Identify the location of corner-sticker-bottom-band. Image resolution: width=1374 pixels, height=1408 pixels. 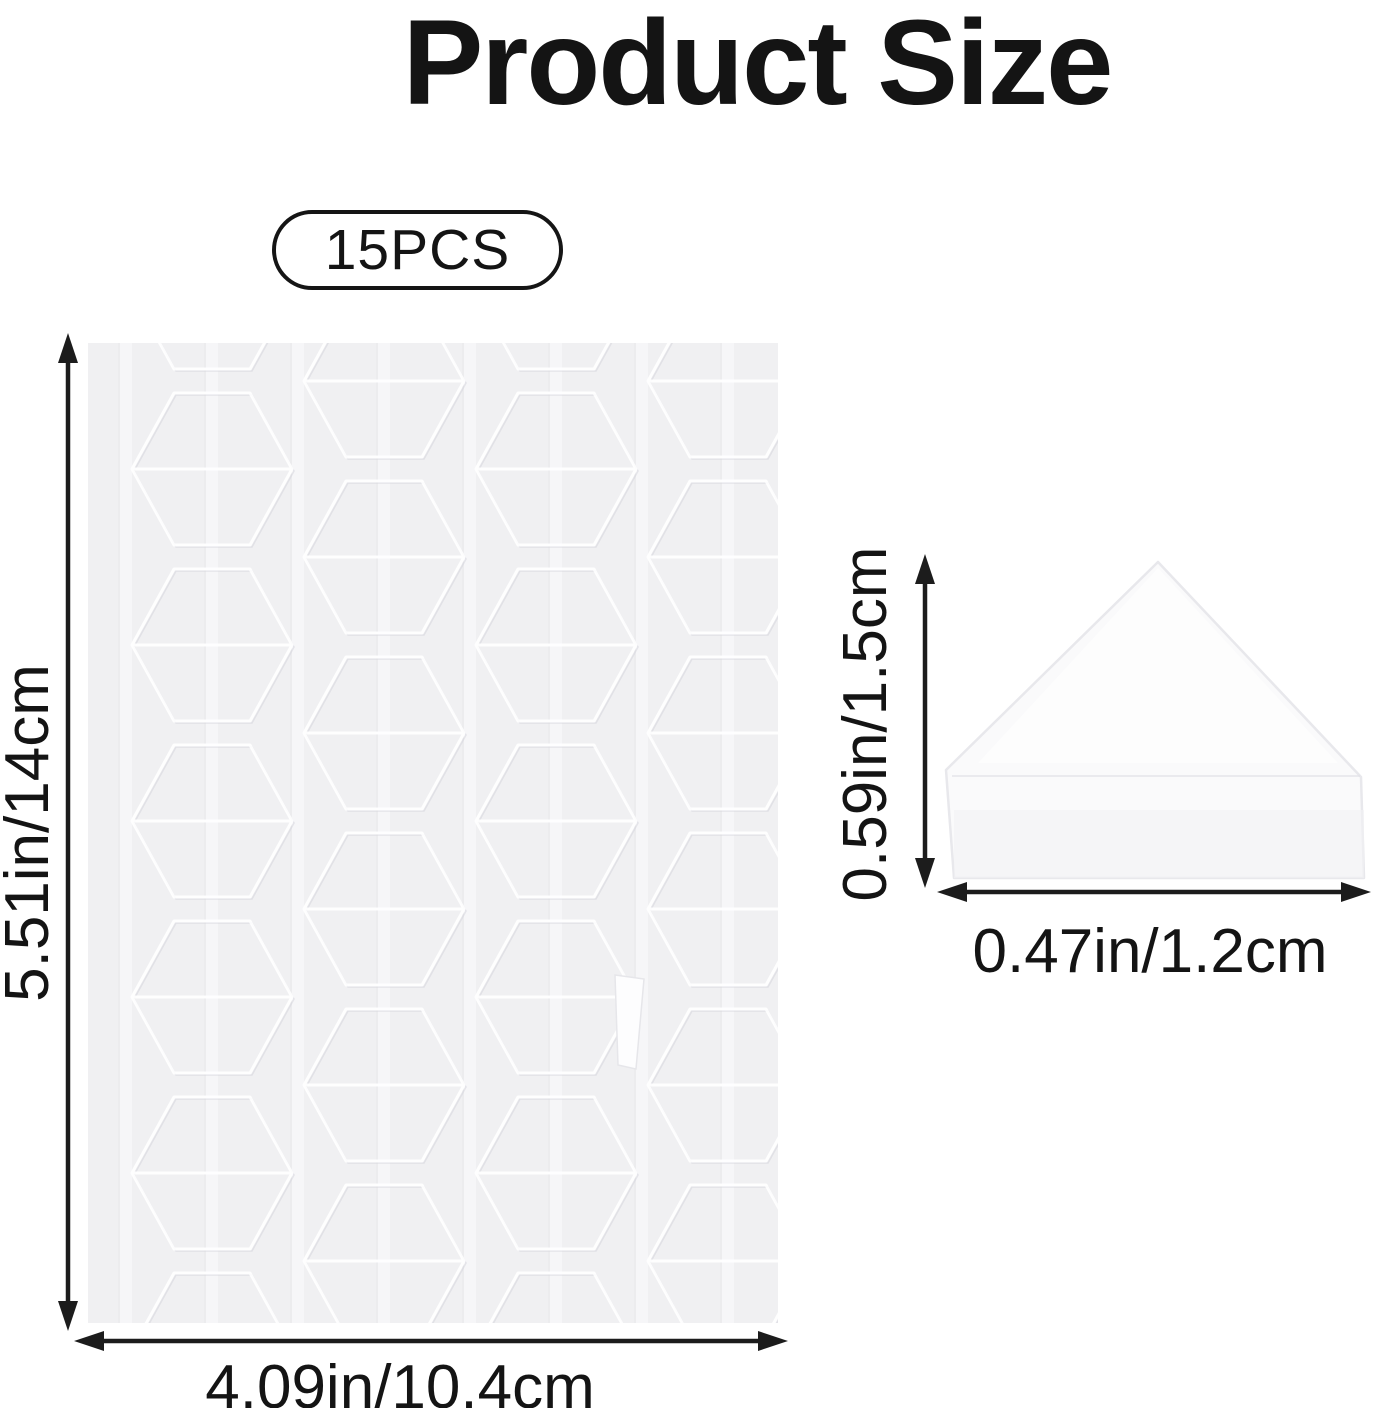
(1159, 844).